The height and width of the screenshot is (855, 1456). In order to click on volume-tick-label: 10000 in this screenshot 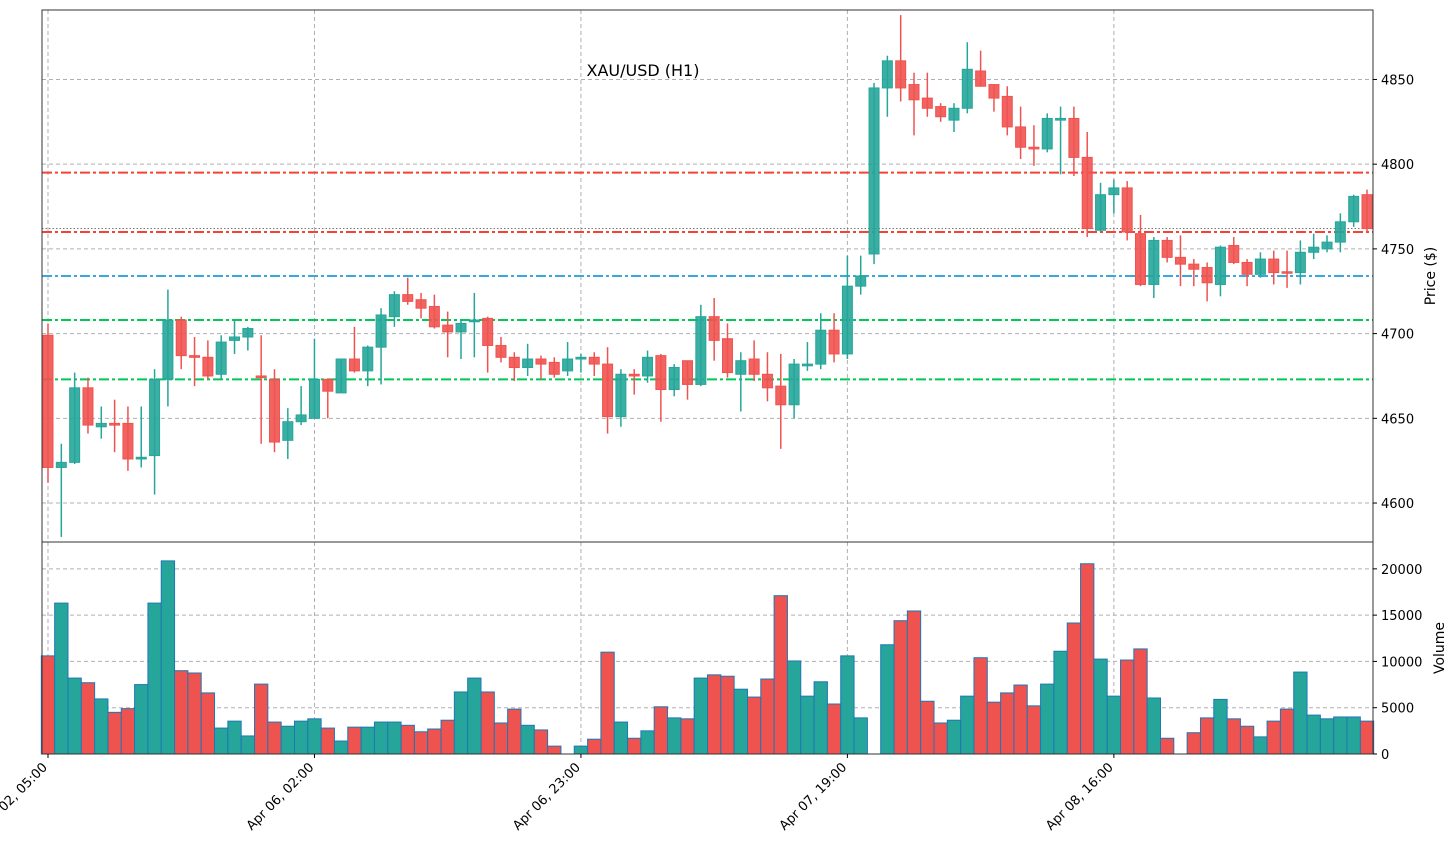, I will do `click(1401, 662)`.